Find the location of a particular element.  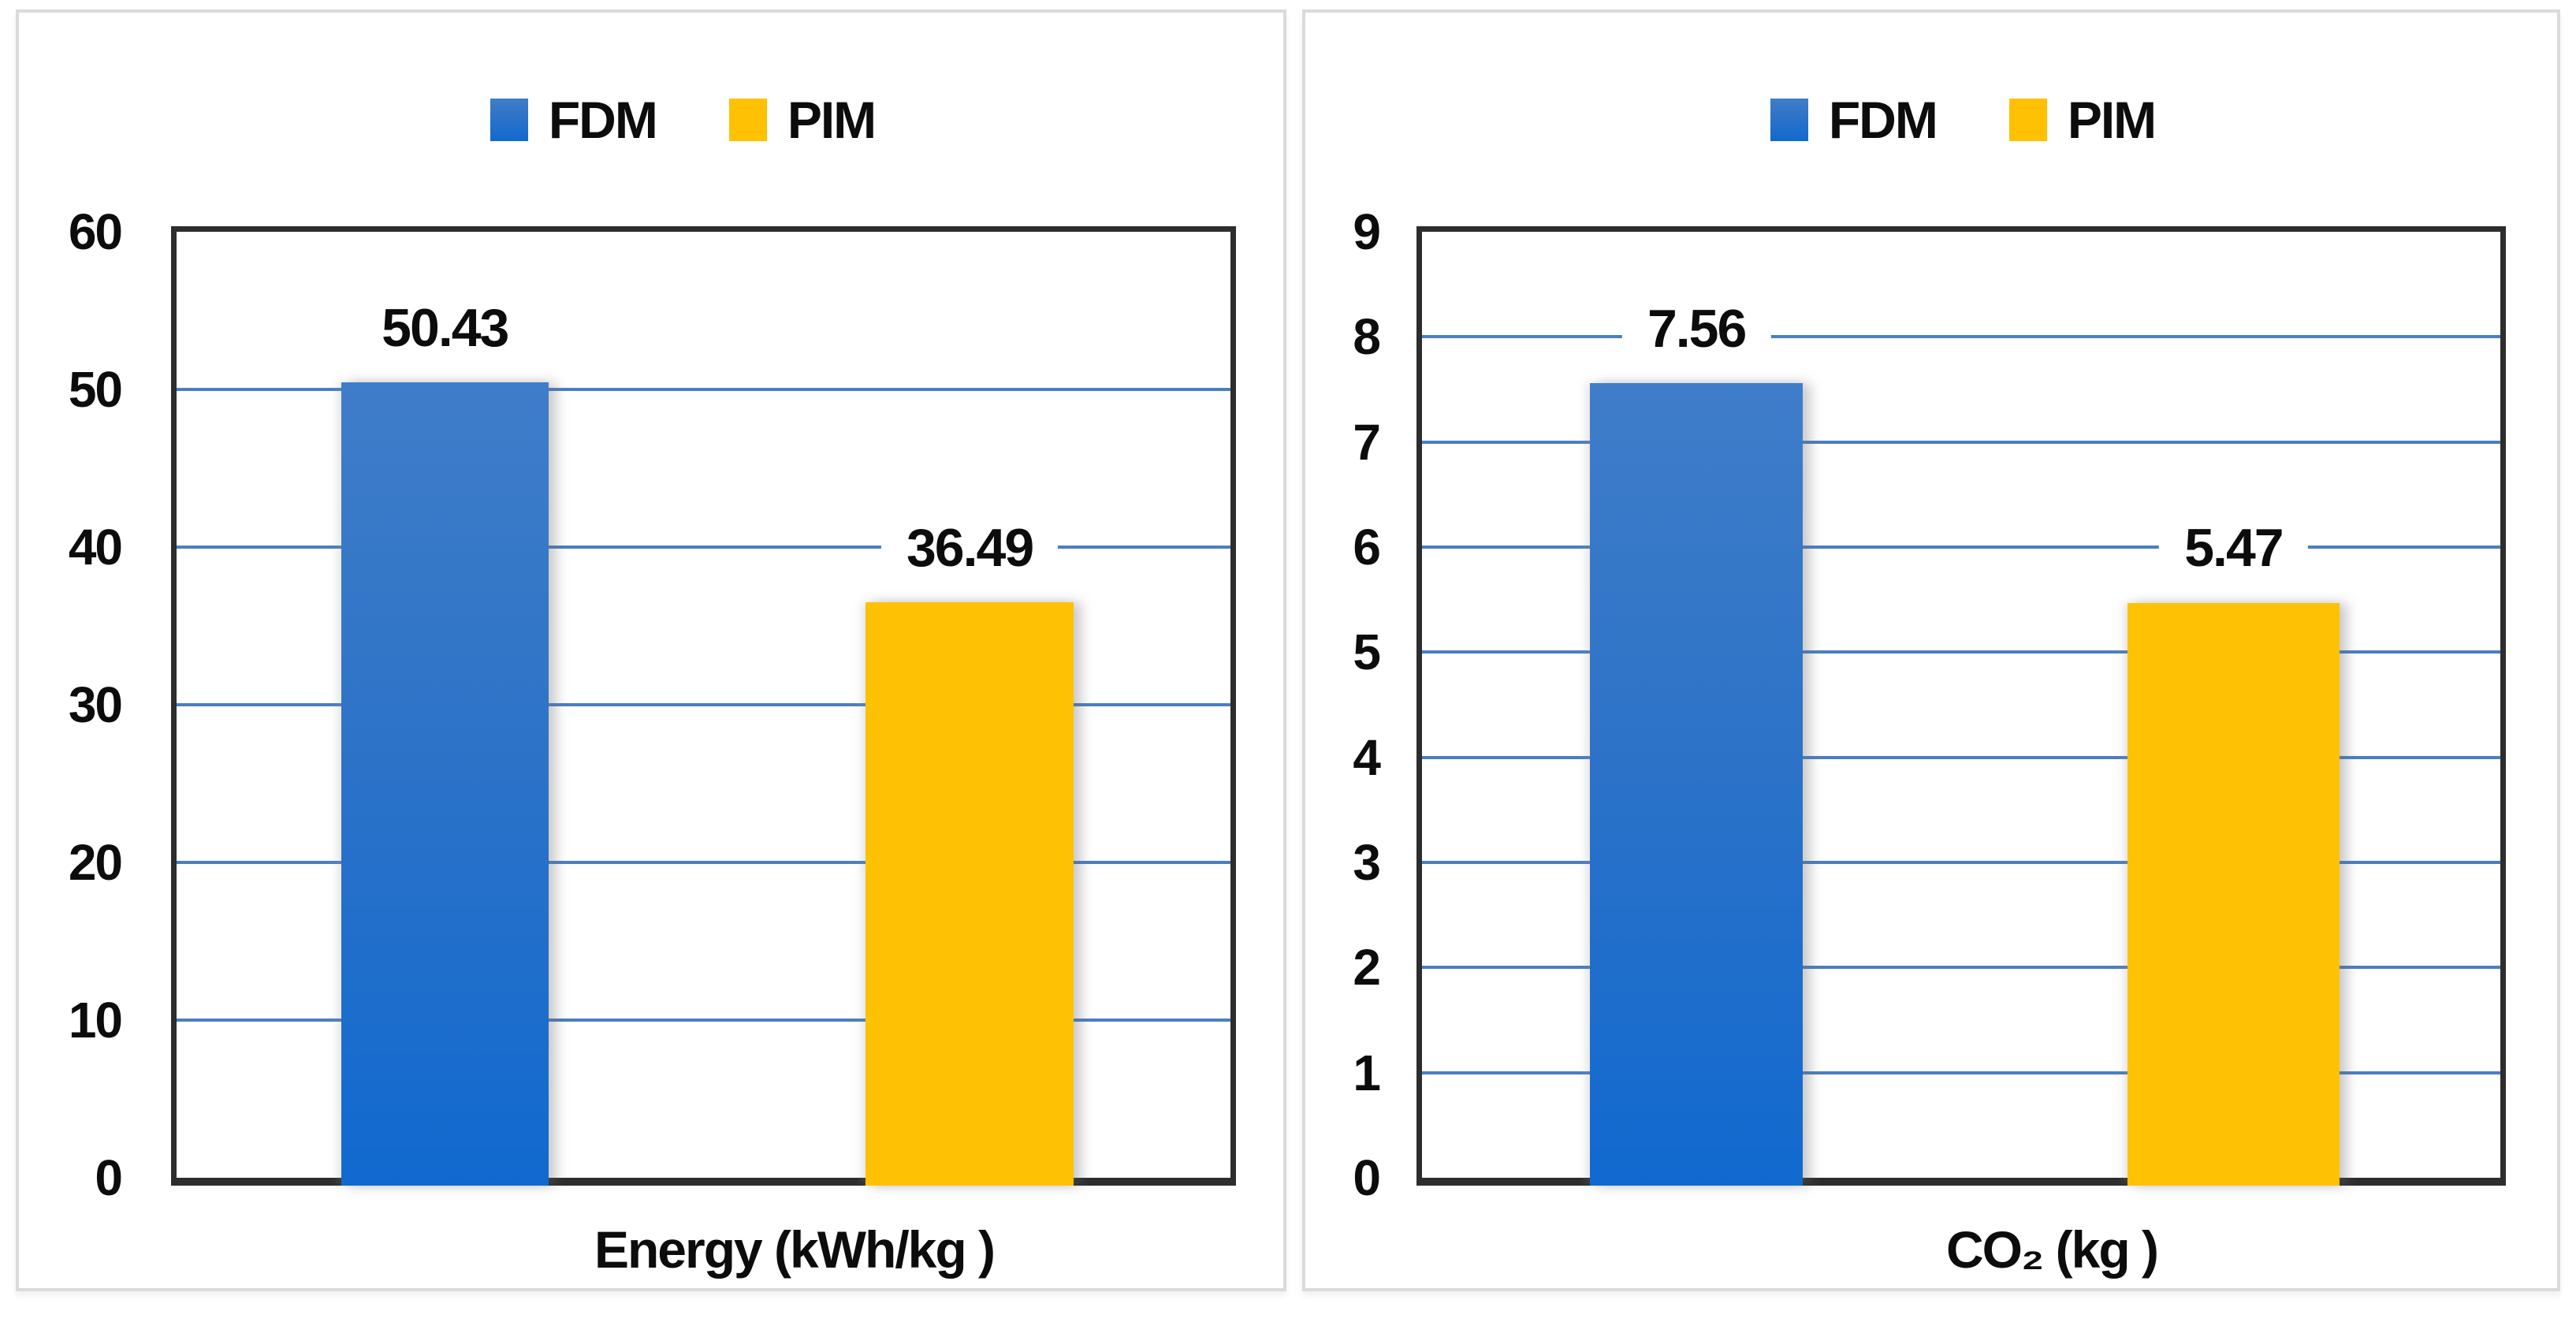

y-tick-label-10: 10 is located at coordinates (95, 1020).